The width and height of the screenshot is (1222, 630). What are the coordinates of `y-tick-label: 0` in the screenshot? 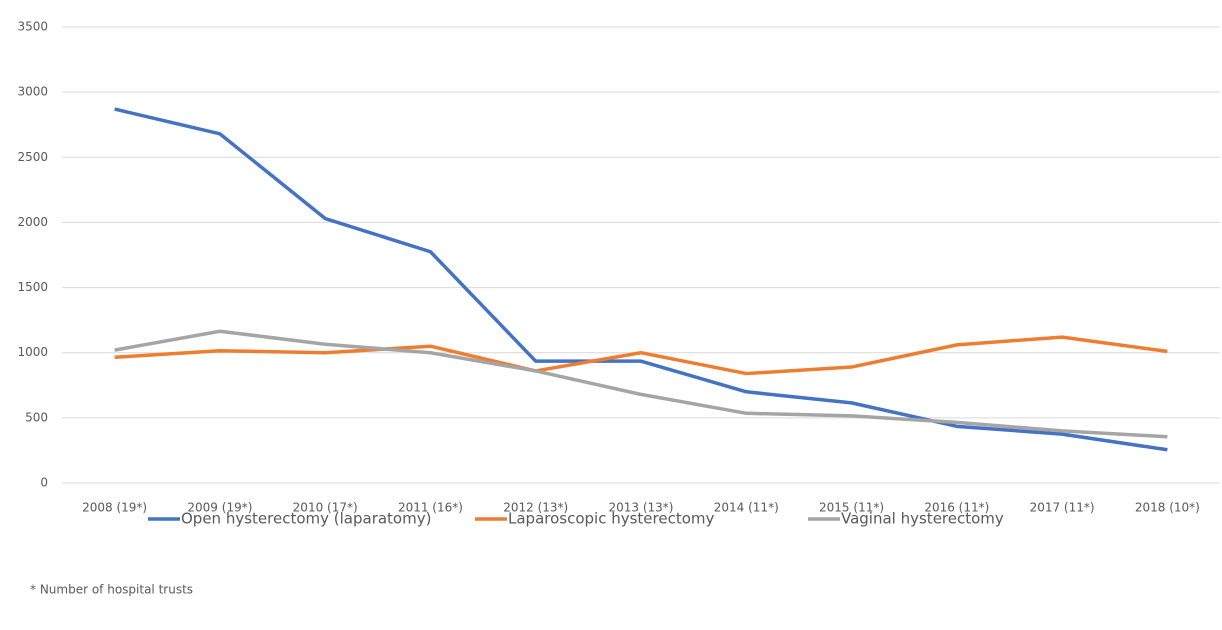 It's located at (44, 483).